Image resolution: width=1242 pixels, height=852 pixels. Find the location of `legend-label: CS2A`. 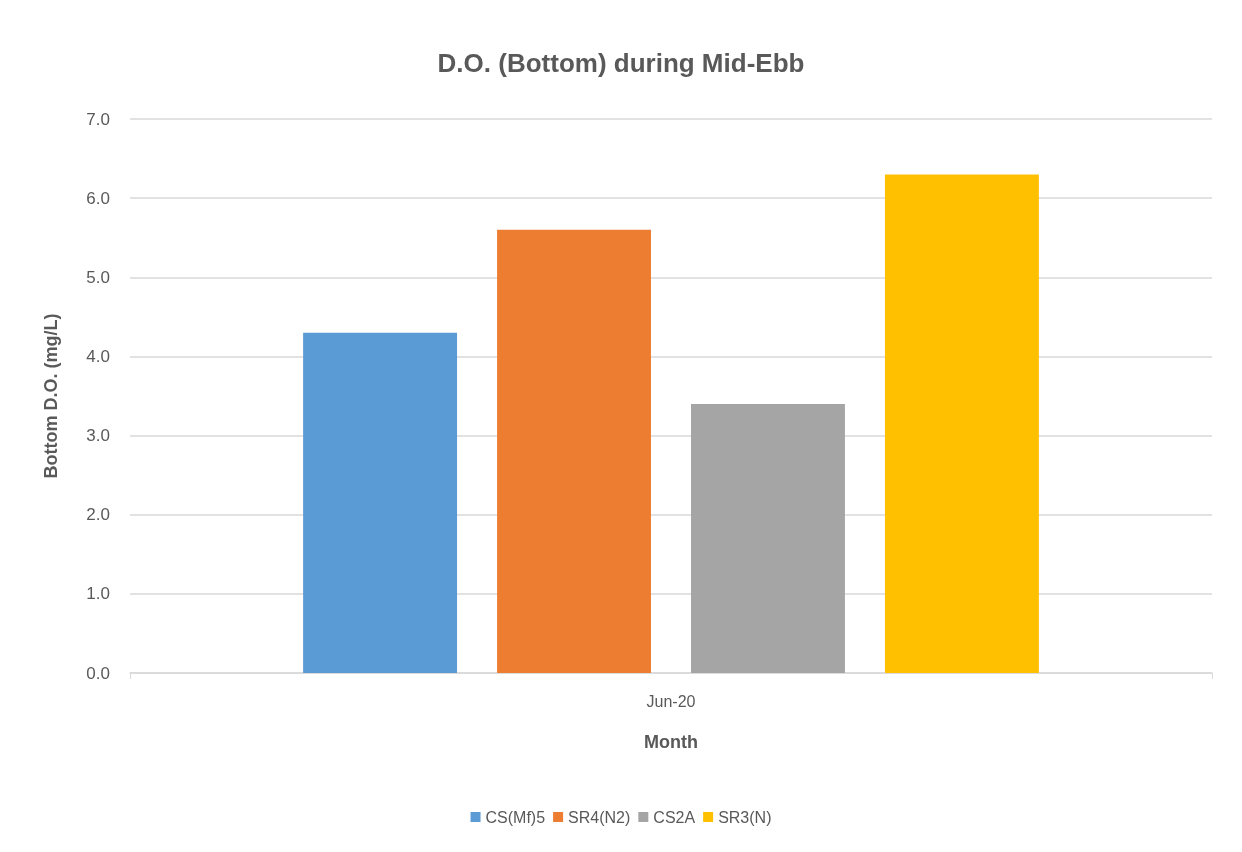

legend-label: CS2A is located at coordinates (674, 817).